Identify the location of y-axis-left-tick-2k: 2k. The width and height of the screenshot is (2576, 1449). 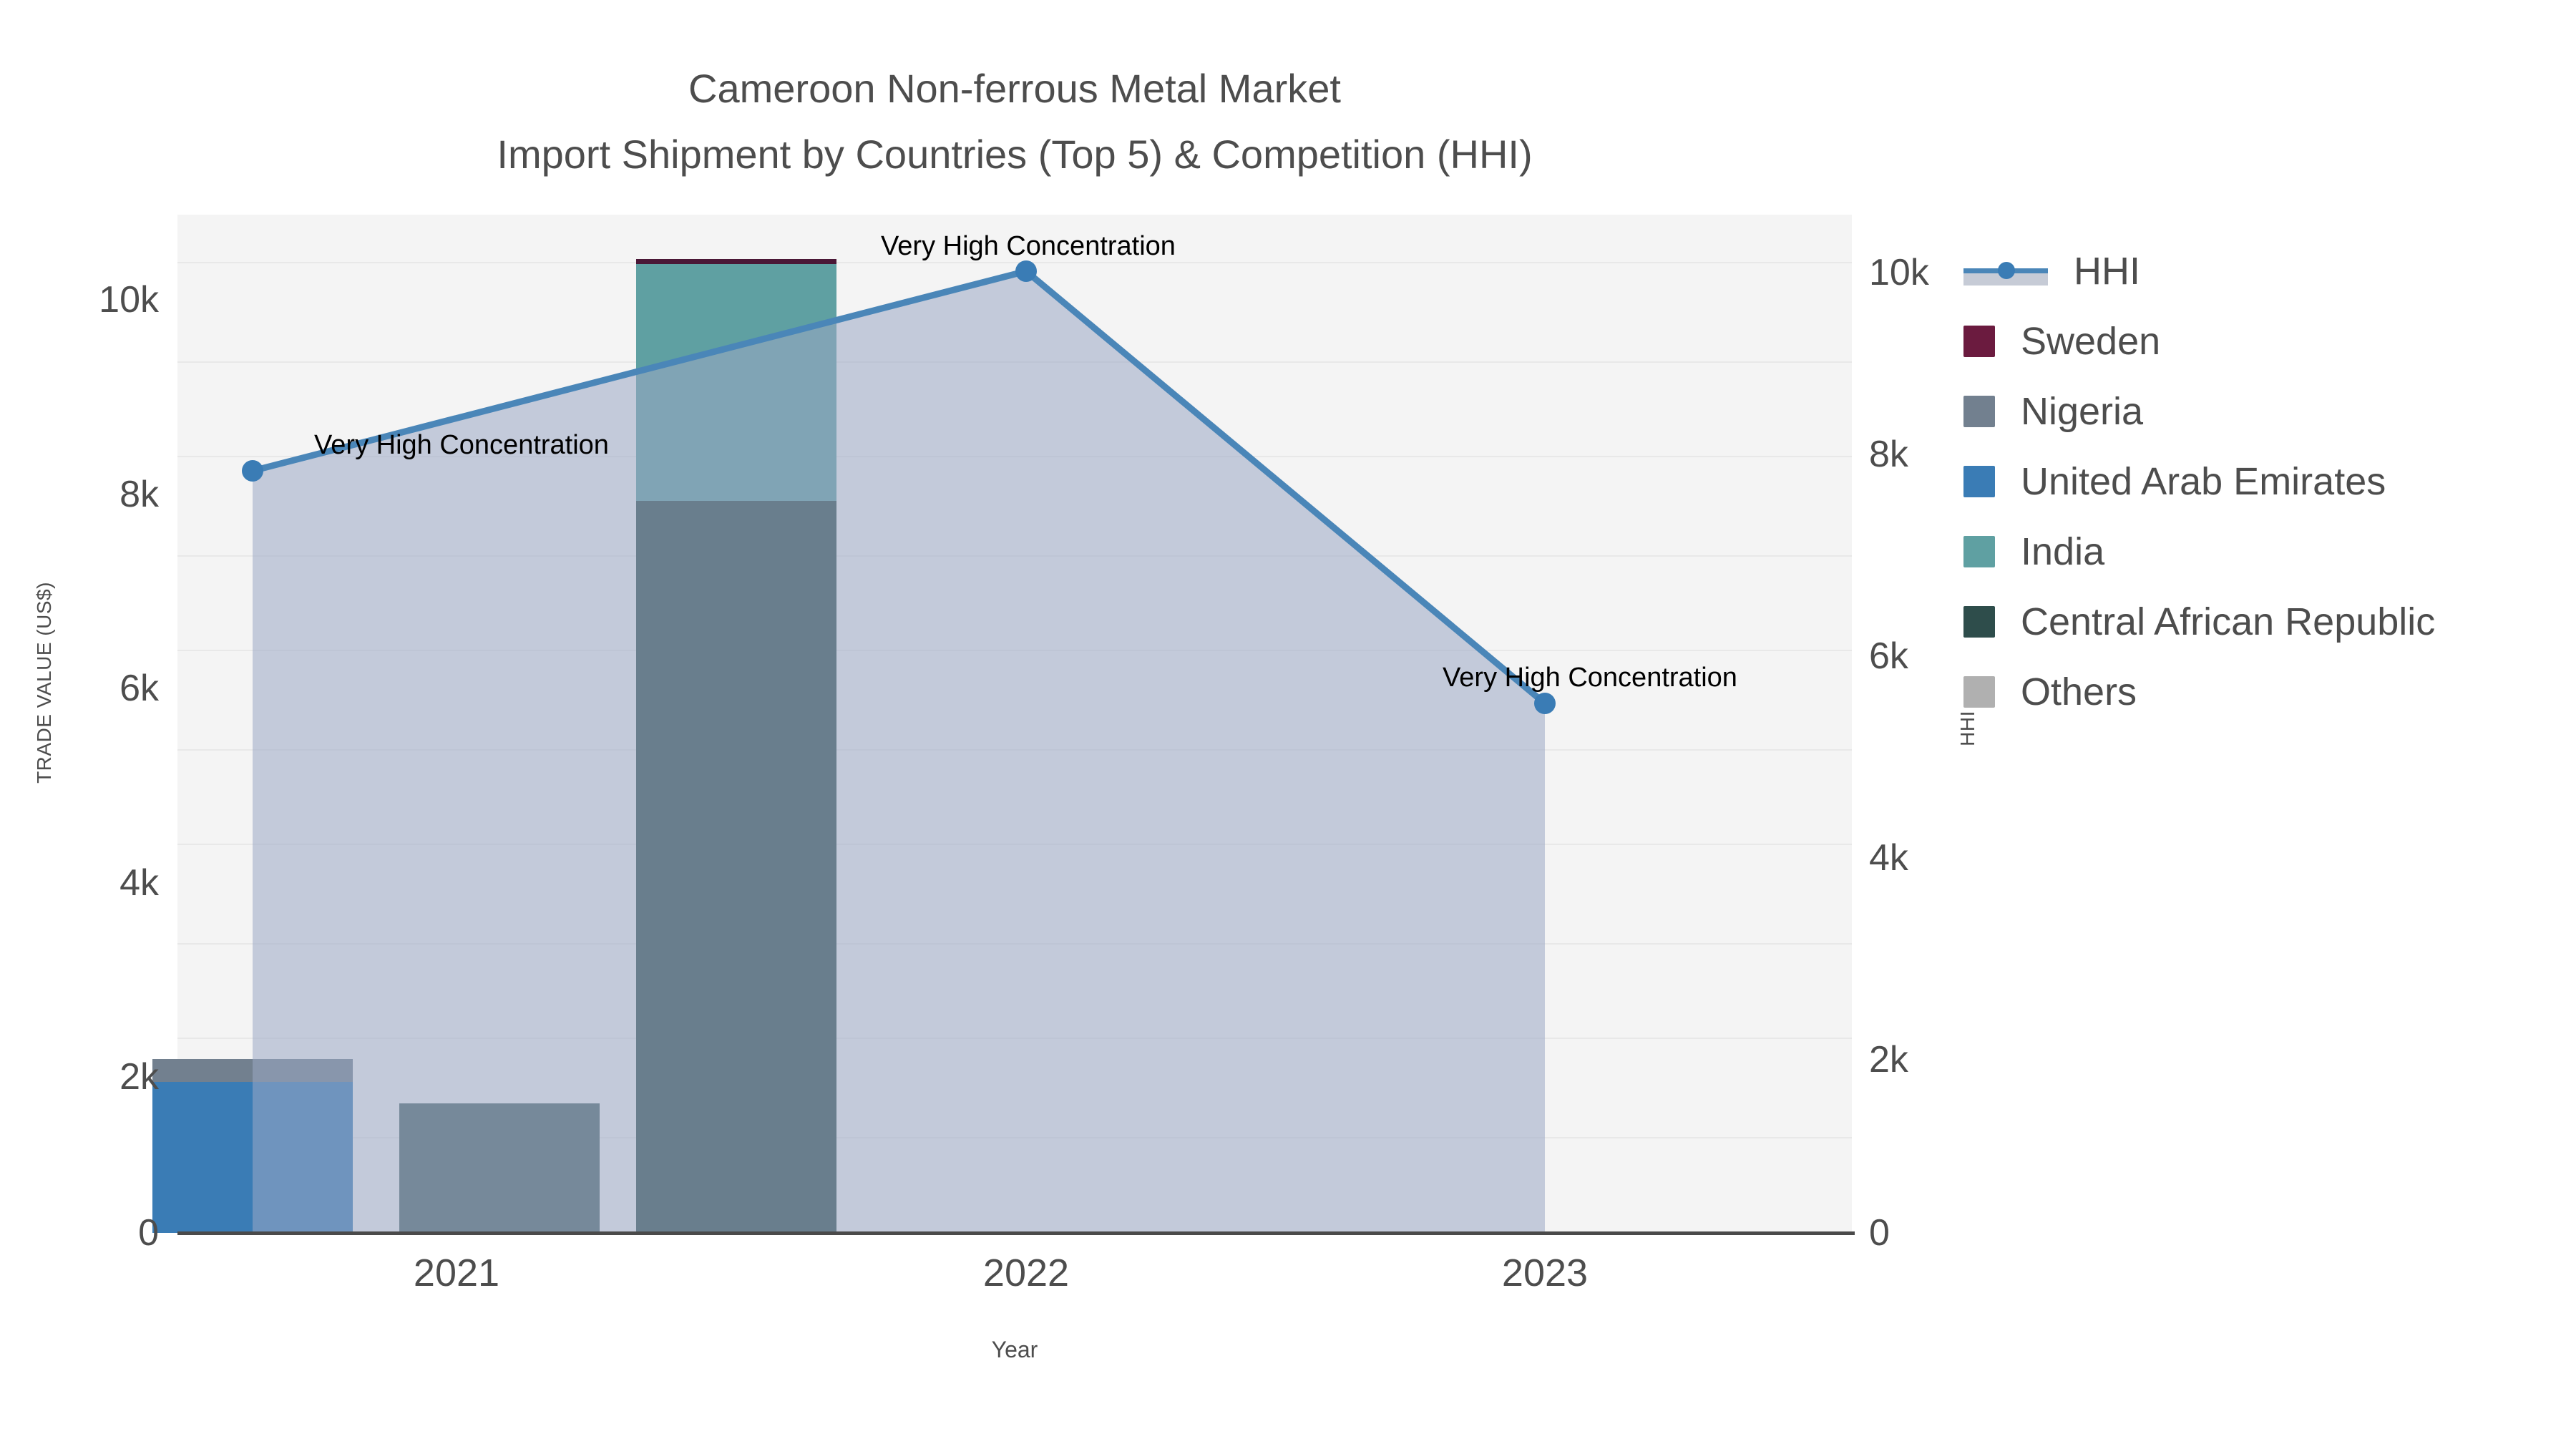
(139, 1077).